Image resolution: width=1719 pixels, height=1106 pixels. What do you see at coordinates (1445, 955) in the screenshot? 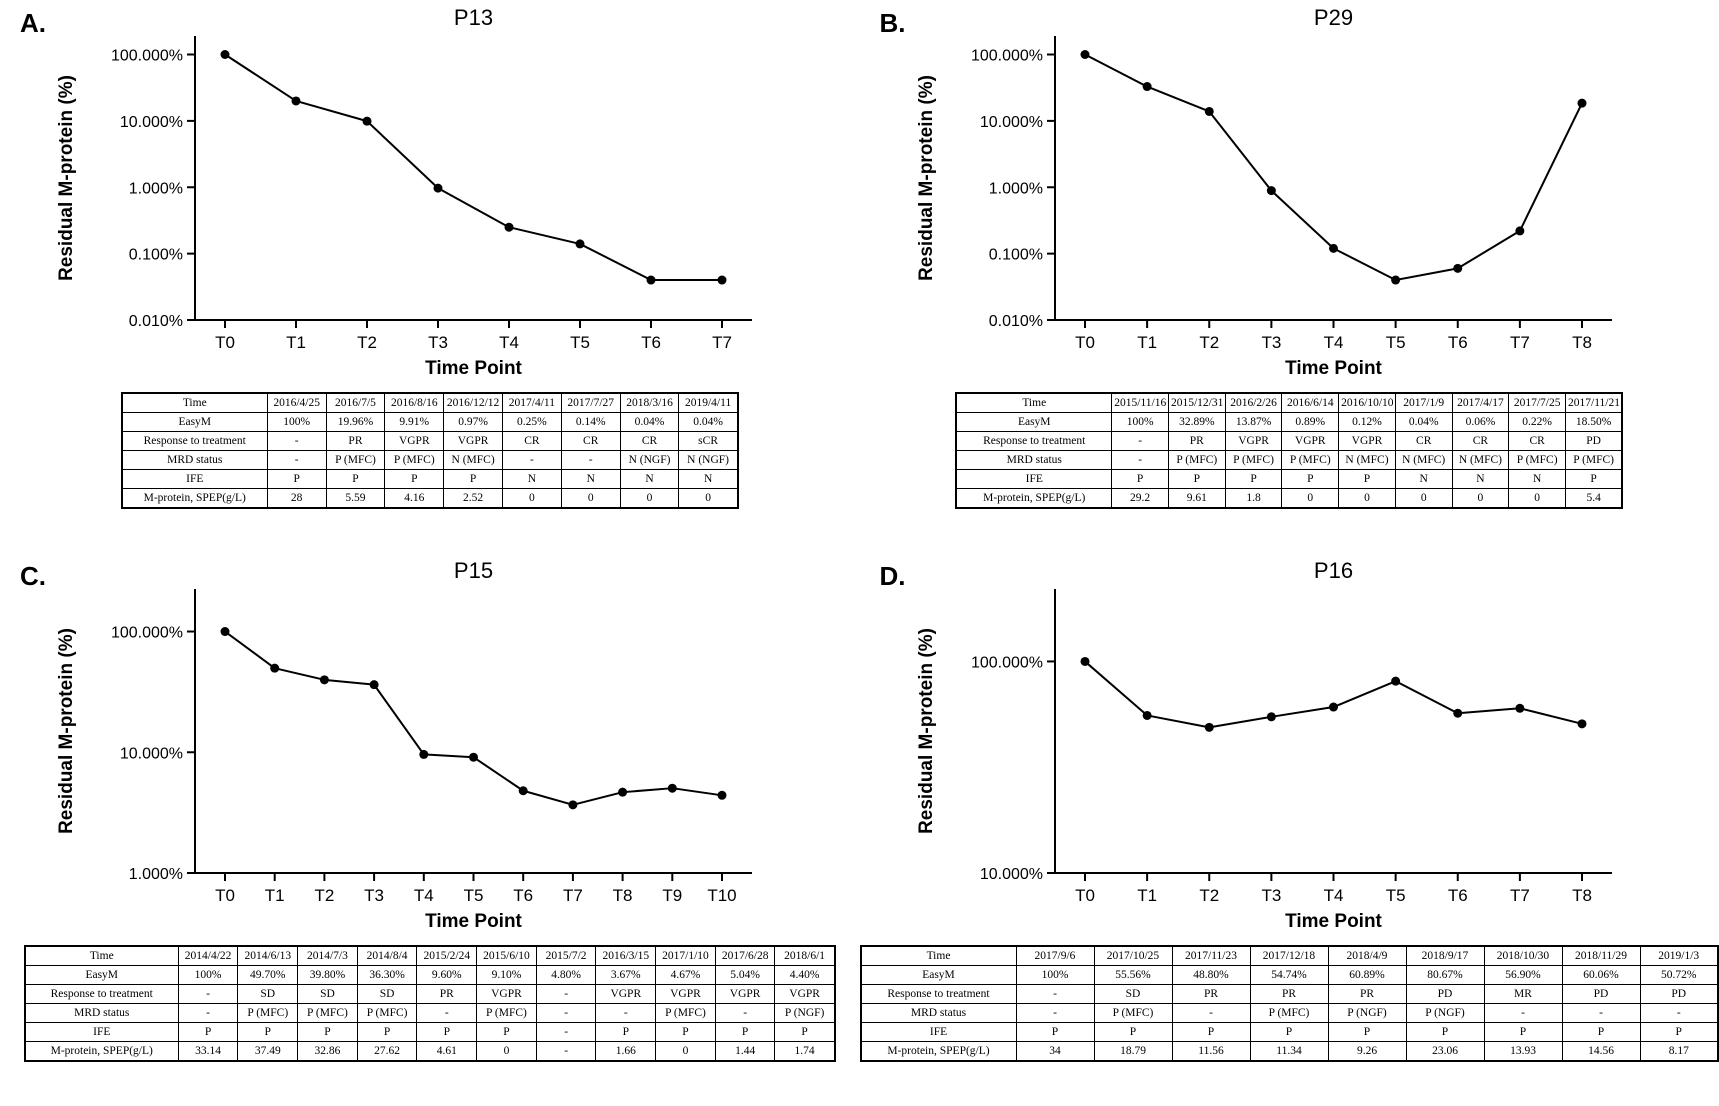
I see `table-cell: 2018/9/17` at bounding box center [1445, 955].